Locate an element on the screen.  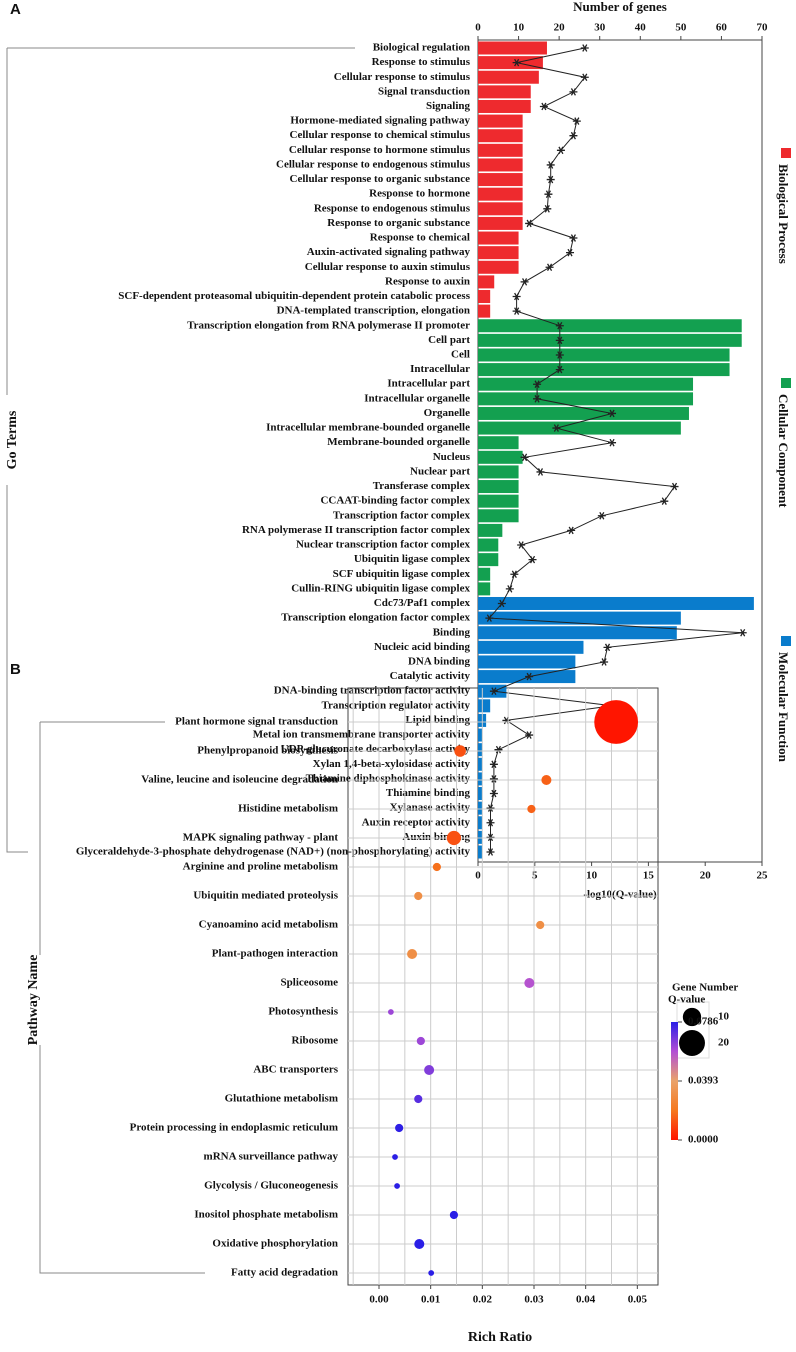
y-tick-label: Cellular response to stimulus is located at coordinates (402, 77).